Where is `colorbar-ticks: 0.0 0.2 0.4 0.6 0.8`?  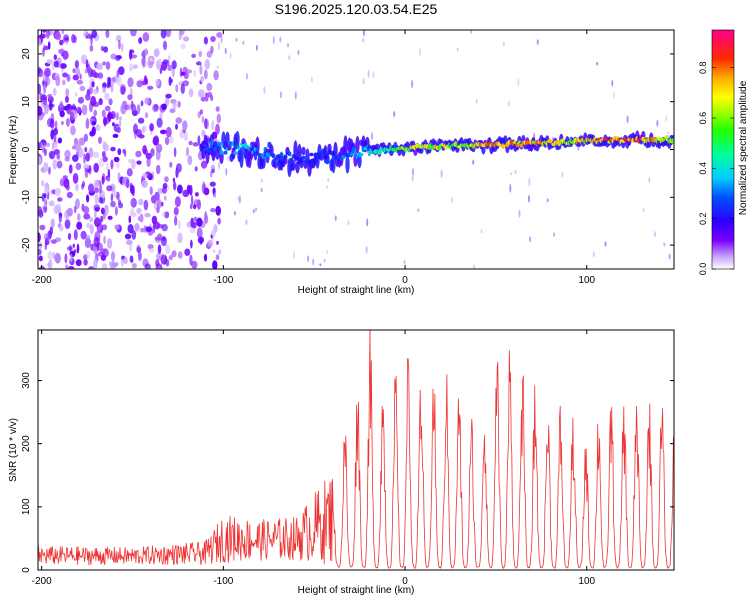 colorbar-ticks: 0.0 0.2 0.4 0.6 0.8 is located at coordinates (716, 168).